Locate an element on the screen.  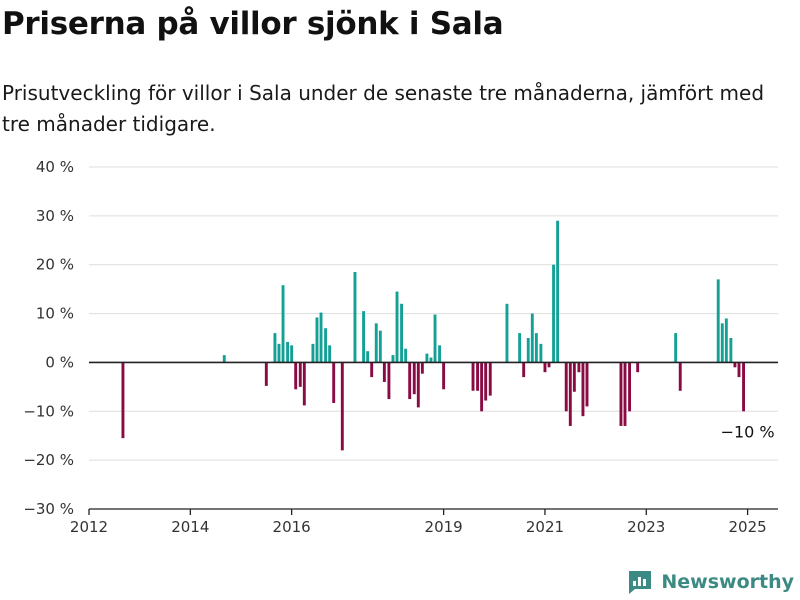
y-tick-label: 40 % is located at coordinates (55, 167).